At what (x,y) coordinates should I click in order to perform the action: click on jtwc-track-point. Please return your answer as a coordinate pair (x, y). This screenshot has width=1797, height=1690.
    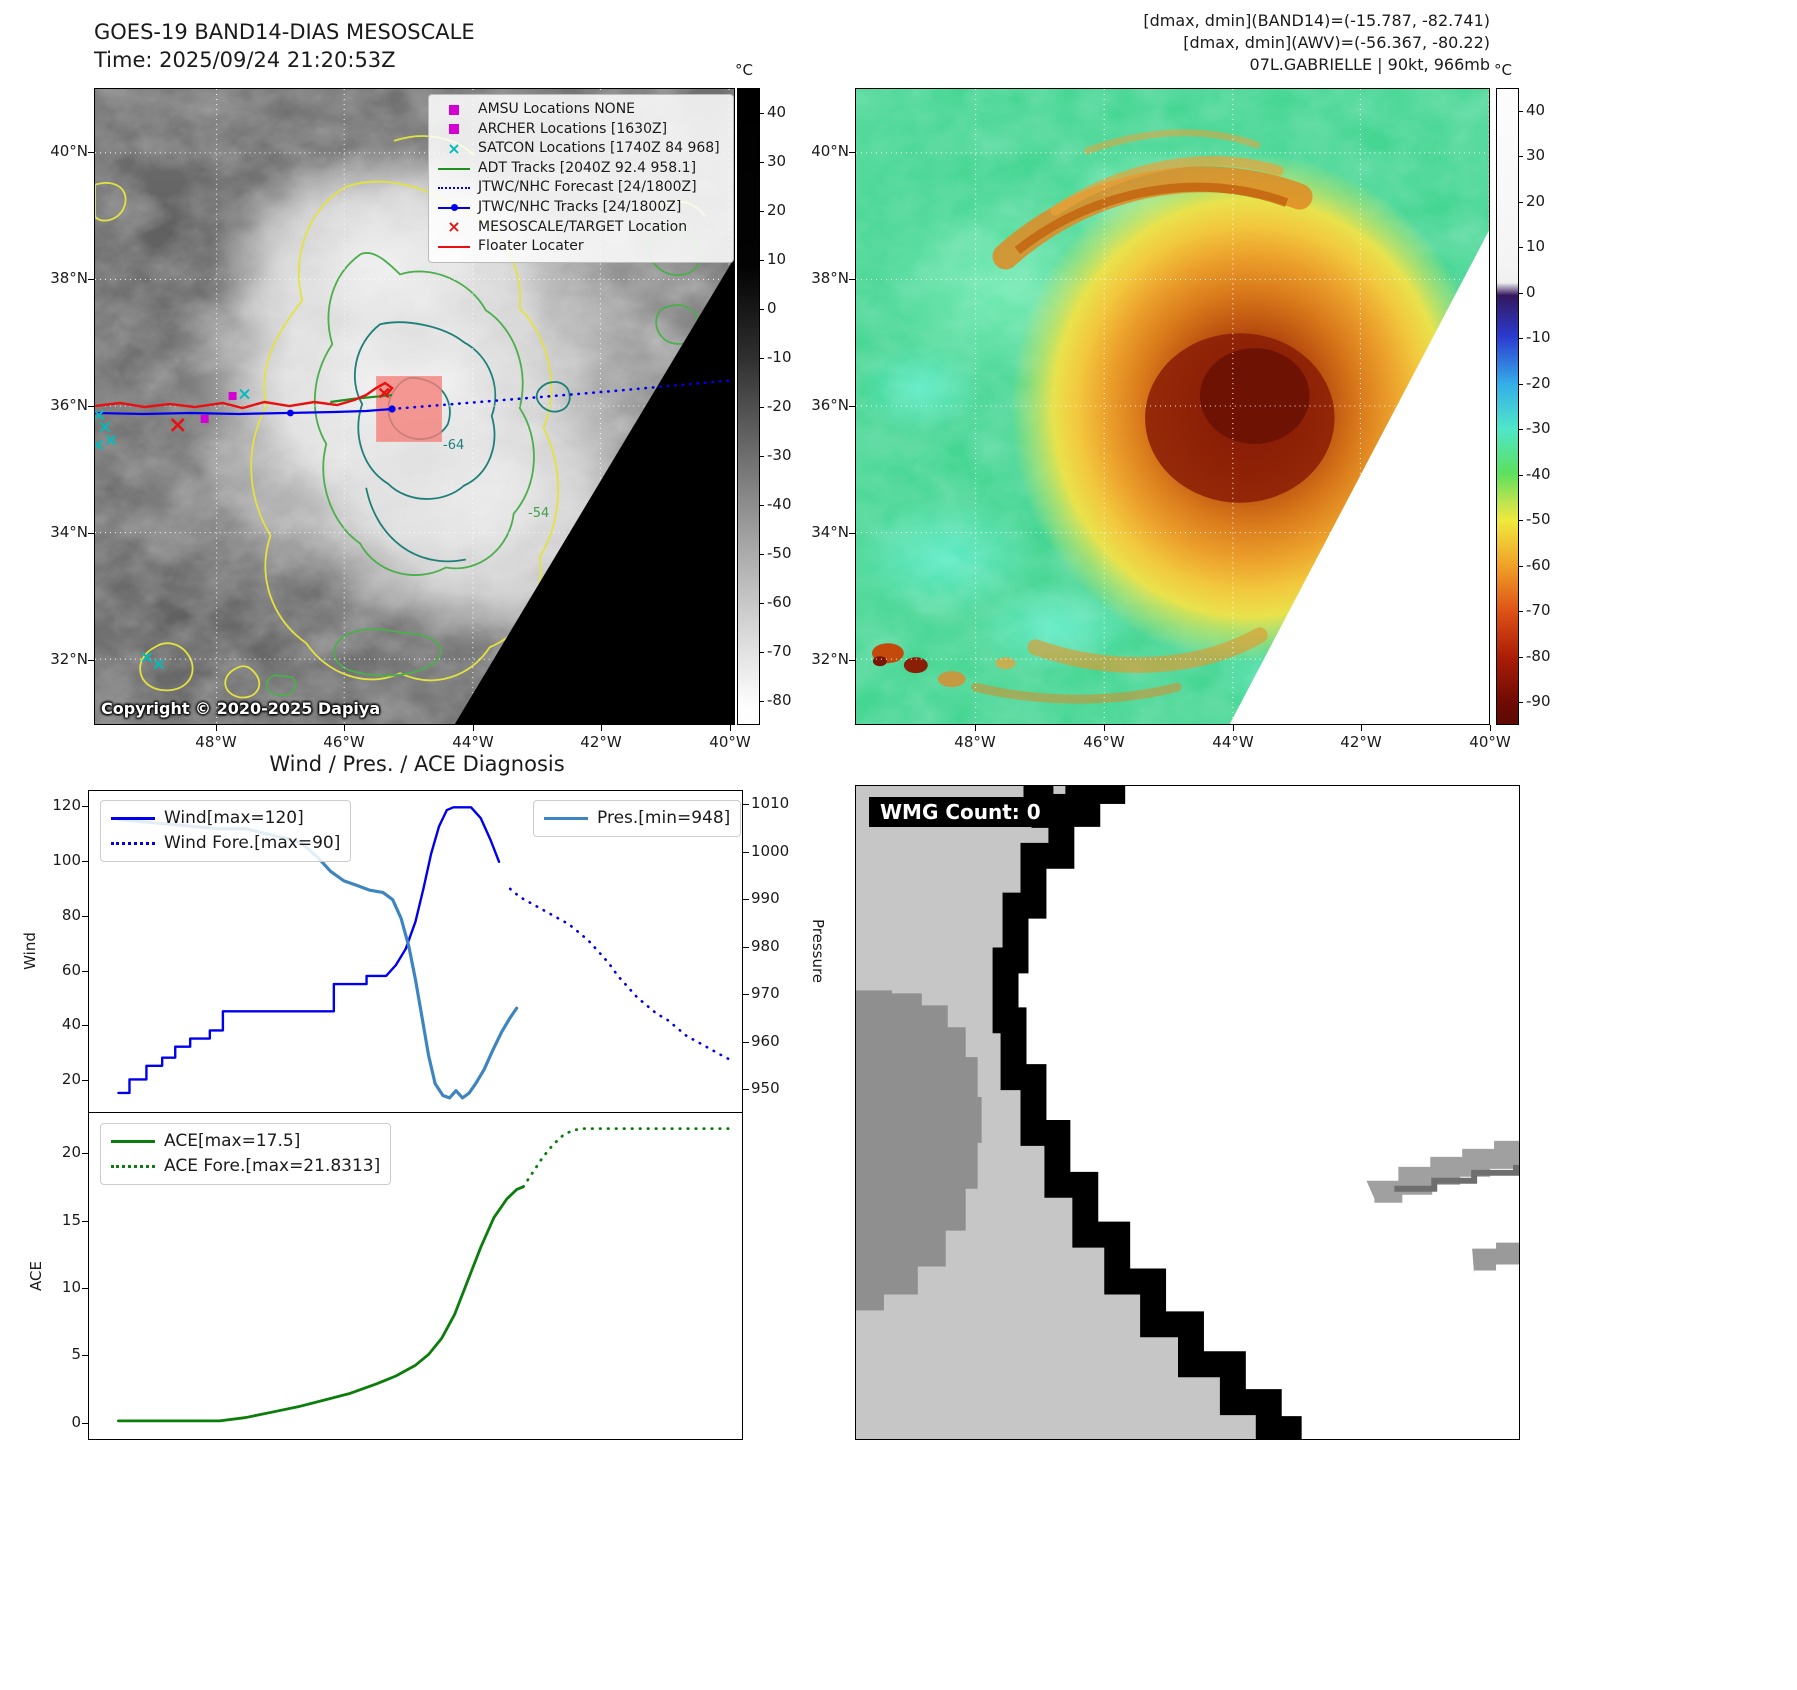
    Looking at the image, I should click on (290, 413).